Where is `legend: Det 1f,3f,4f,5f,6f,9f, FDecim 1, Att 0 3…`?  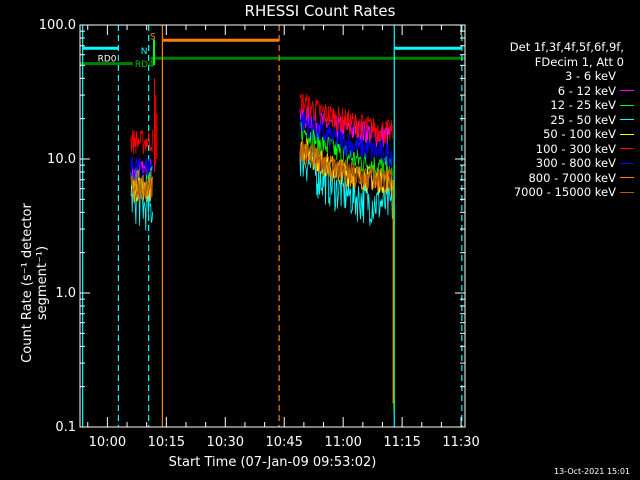 legend: Det 1f,3f,4f,5f,6f,9f, FDecim 1, Att 0 3… is located at coordinates (556, 120).